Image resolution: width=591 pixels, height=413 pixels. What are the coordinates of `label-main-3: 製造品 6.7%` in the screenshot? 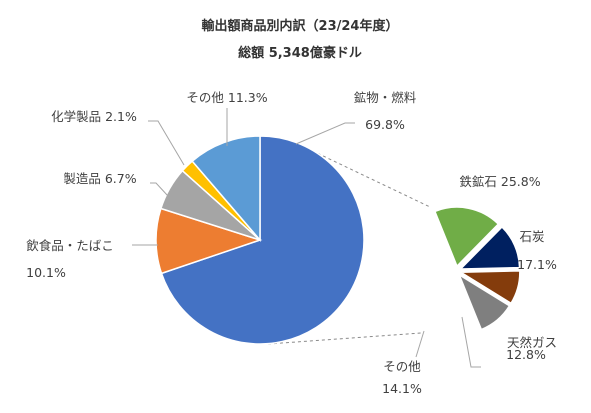 It's located at (99, 178).